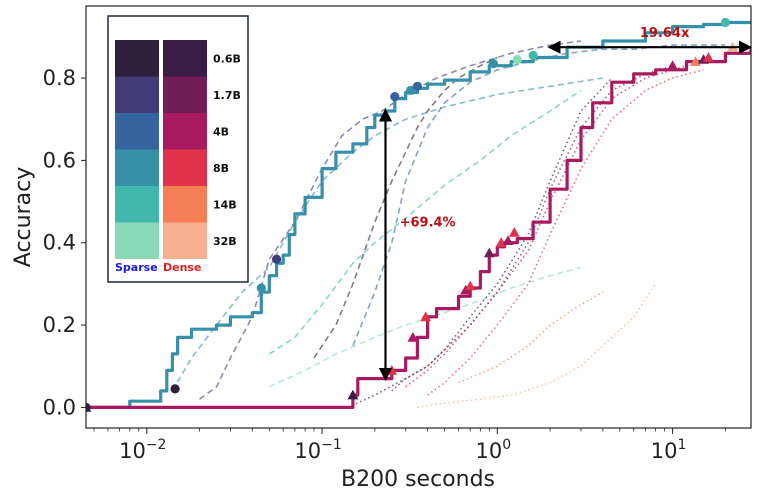 This screenshot has width=764, height=498. What do you see at coordinates (537, 346) in the screenshot?
I see `series-line-dense-32b` at bounding box center [537, 346].